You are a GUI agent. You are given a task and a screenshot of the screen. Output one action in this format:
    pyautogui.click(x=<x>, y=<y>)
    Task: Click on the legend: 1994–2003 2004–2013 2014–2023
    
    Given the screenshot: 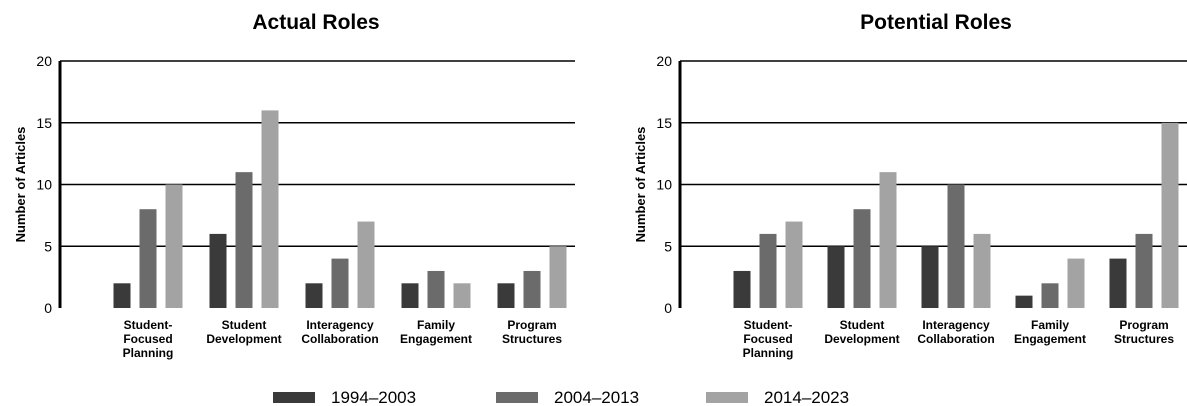 What is the action you would take?
    pyautogui.click(x=561, y=397)
    